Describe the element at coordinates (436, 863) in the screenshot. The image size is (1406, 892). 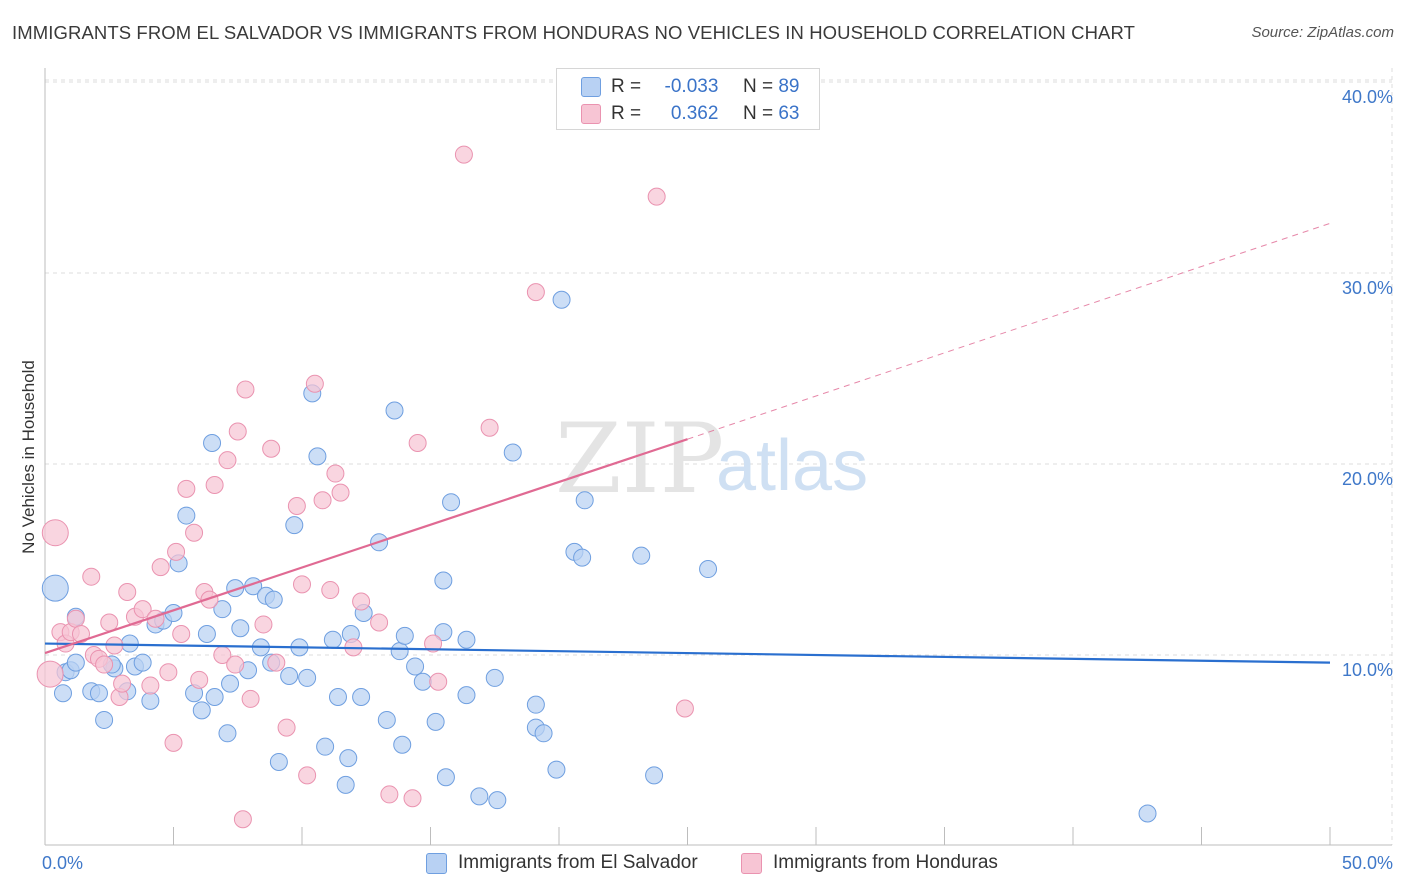
I see `blue-swatch` at that location.